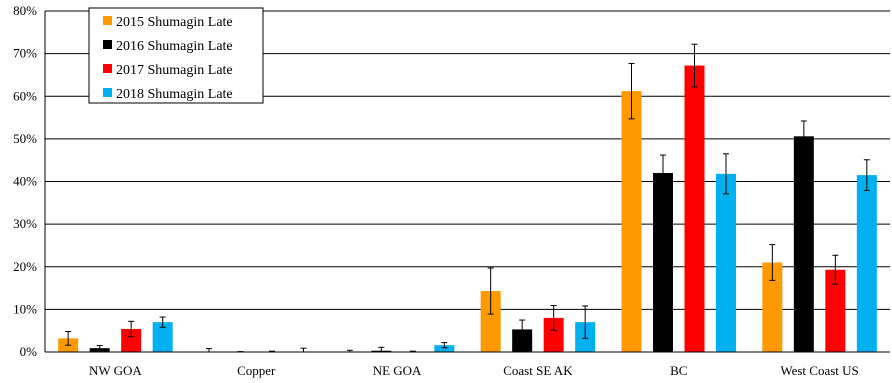 This screenshot has width=892, height=383. What do you see at coordinates (538, 370) in the screenshot?
I see `x-tick-label: Coast SE AK` at bounding box center [538, 370].